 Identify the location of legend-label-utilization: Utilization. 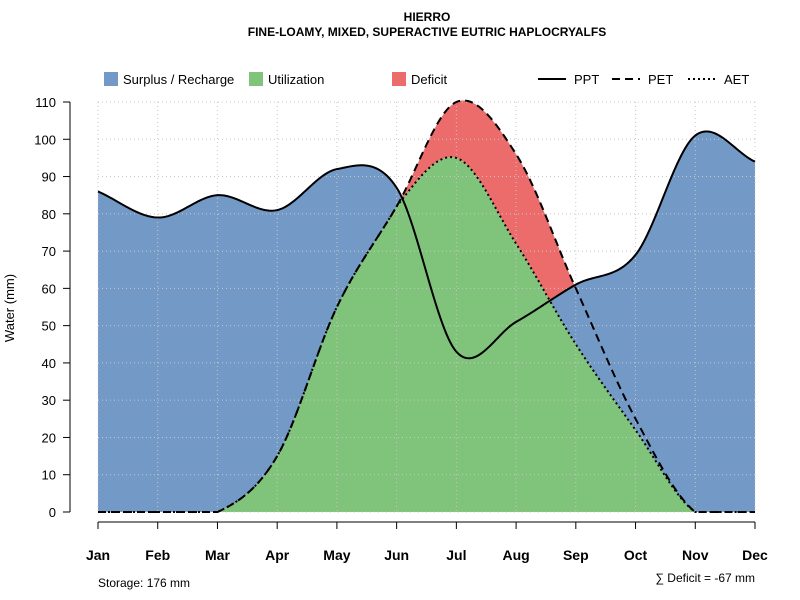
(296, 79).